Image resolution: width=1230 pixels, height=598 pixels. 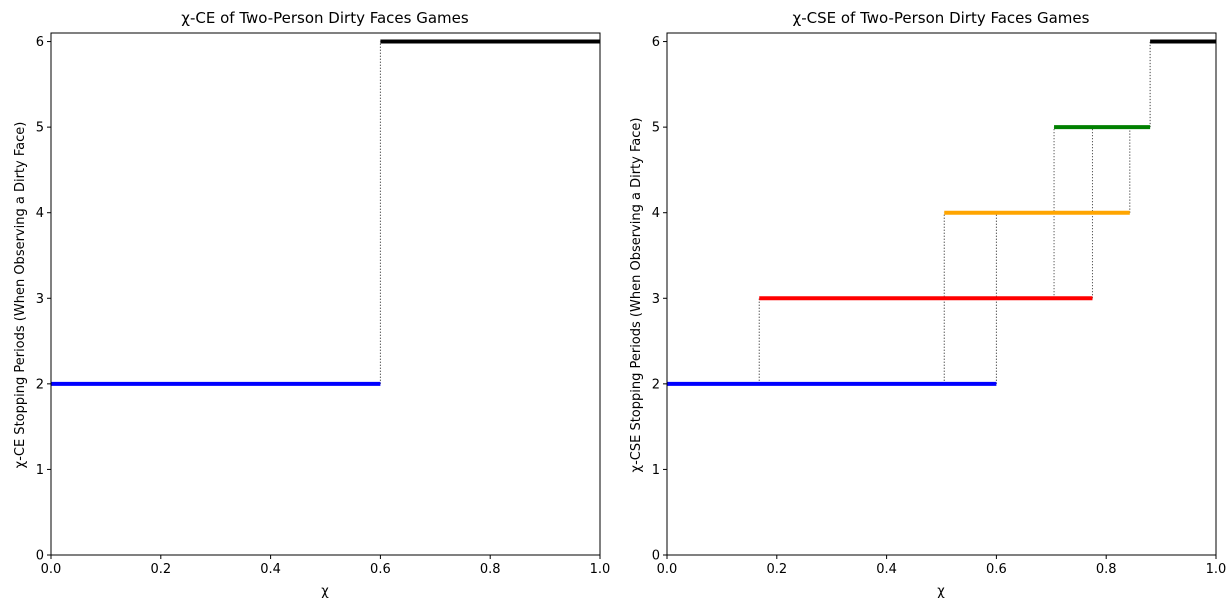 What do you see at coordinates (325, 18) in the screenshot?
I see `chart-title: χ-CE of Two-Person Dirty Faces Games` at bounding box center [325, 18].